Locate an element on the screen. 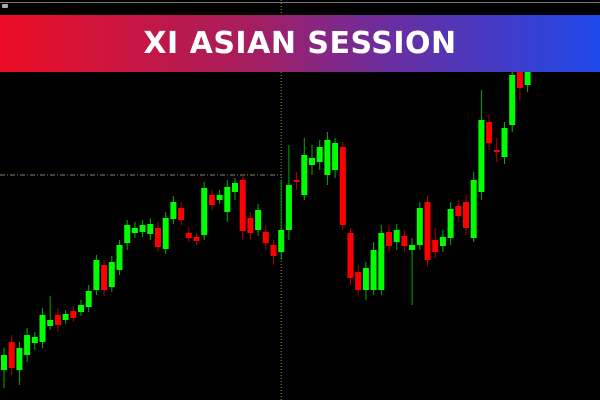 The image size is (600, 400). window-top-border is located at coordinates (300, 2).